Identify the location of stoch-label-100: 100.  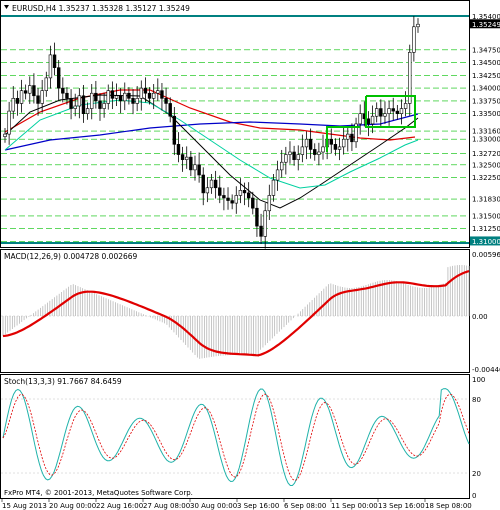
(478, 380).